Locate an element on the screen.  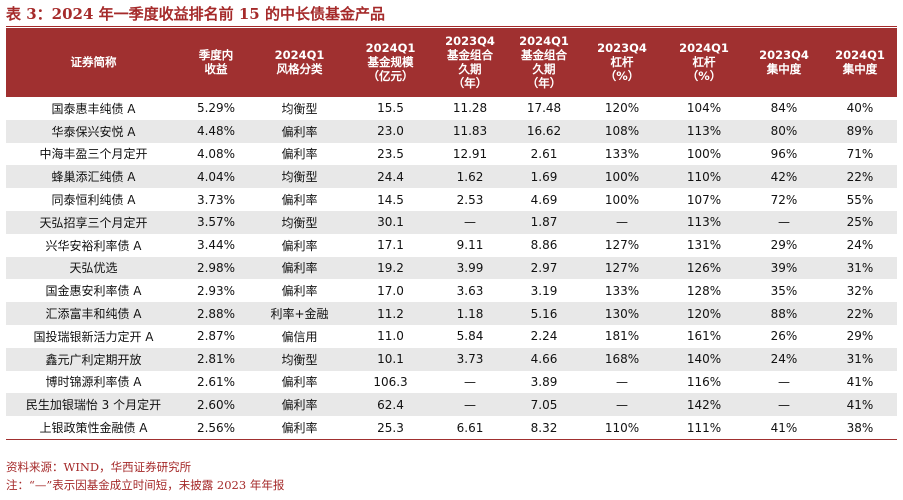
column-header-line: 证券简称 is located at coordinates (93, 62).